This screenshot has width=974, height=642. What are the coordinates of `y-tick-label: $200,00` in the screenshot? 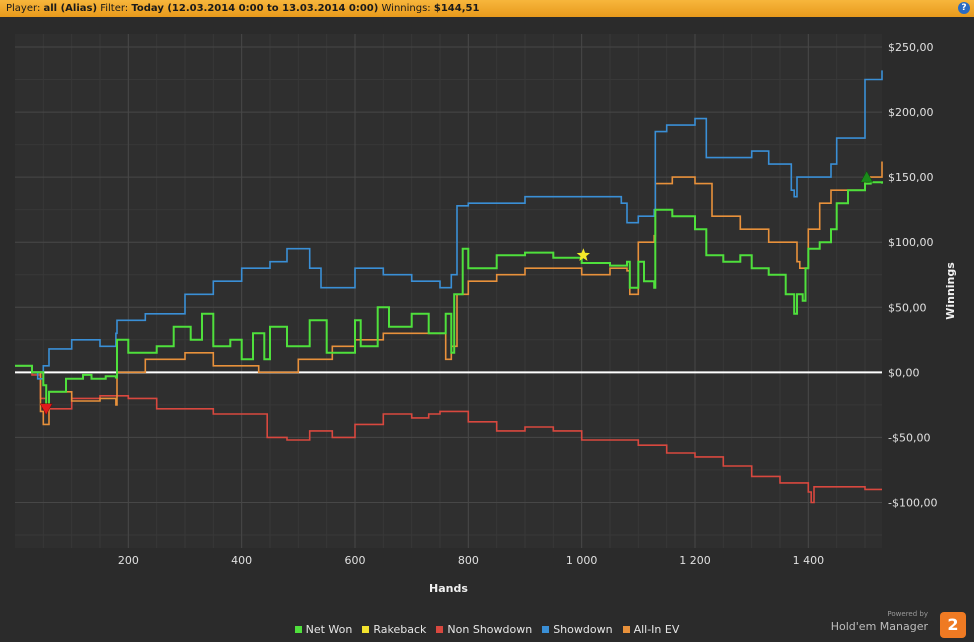 It's located at (911, 112).